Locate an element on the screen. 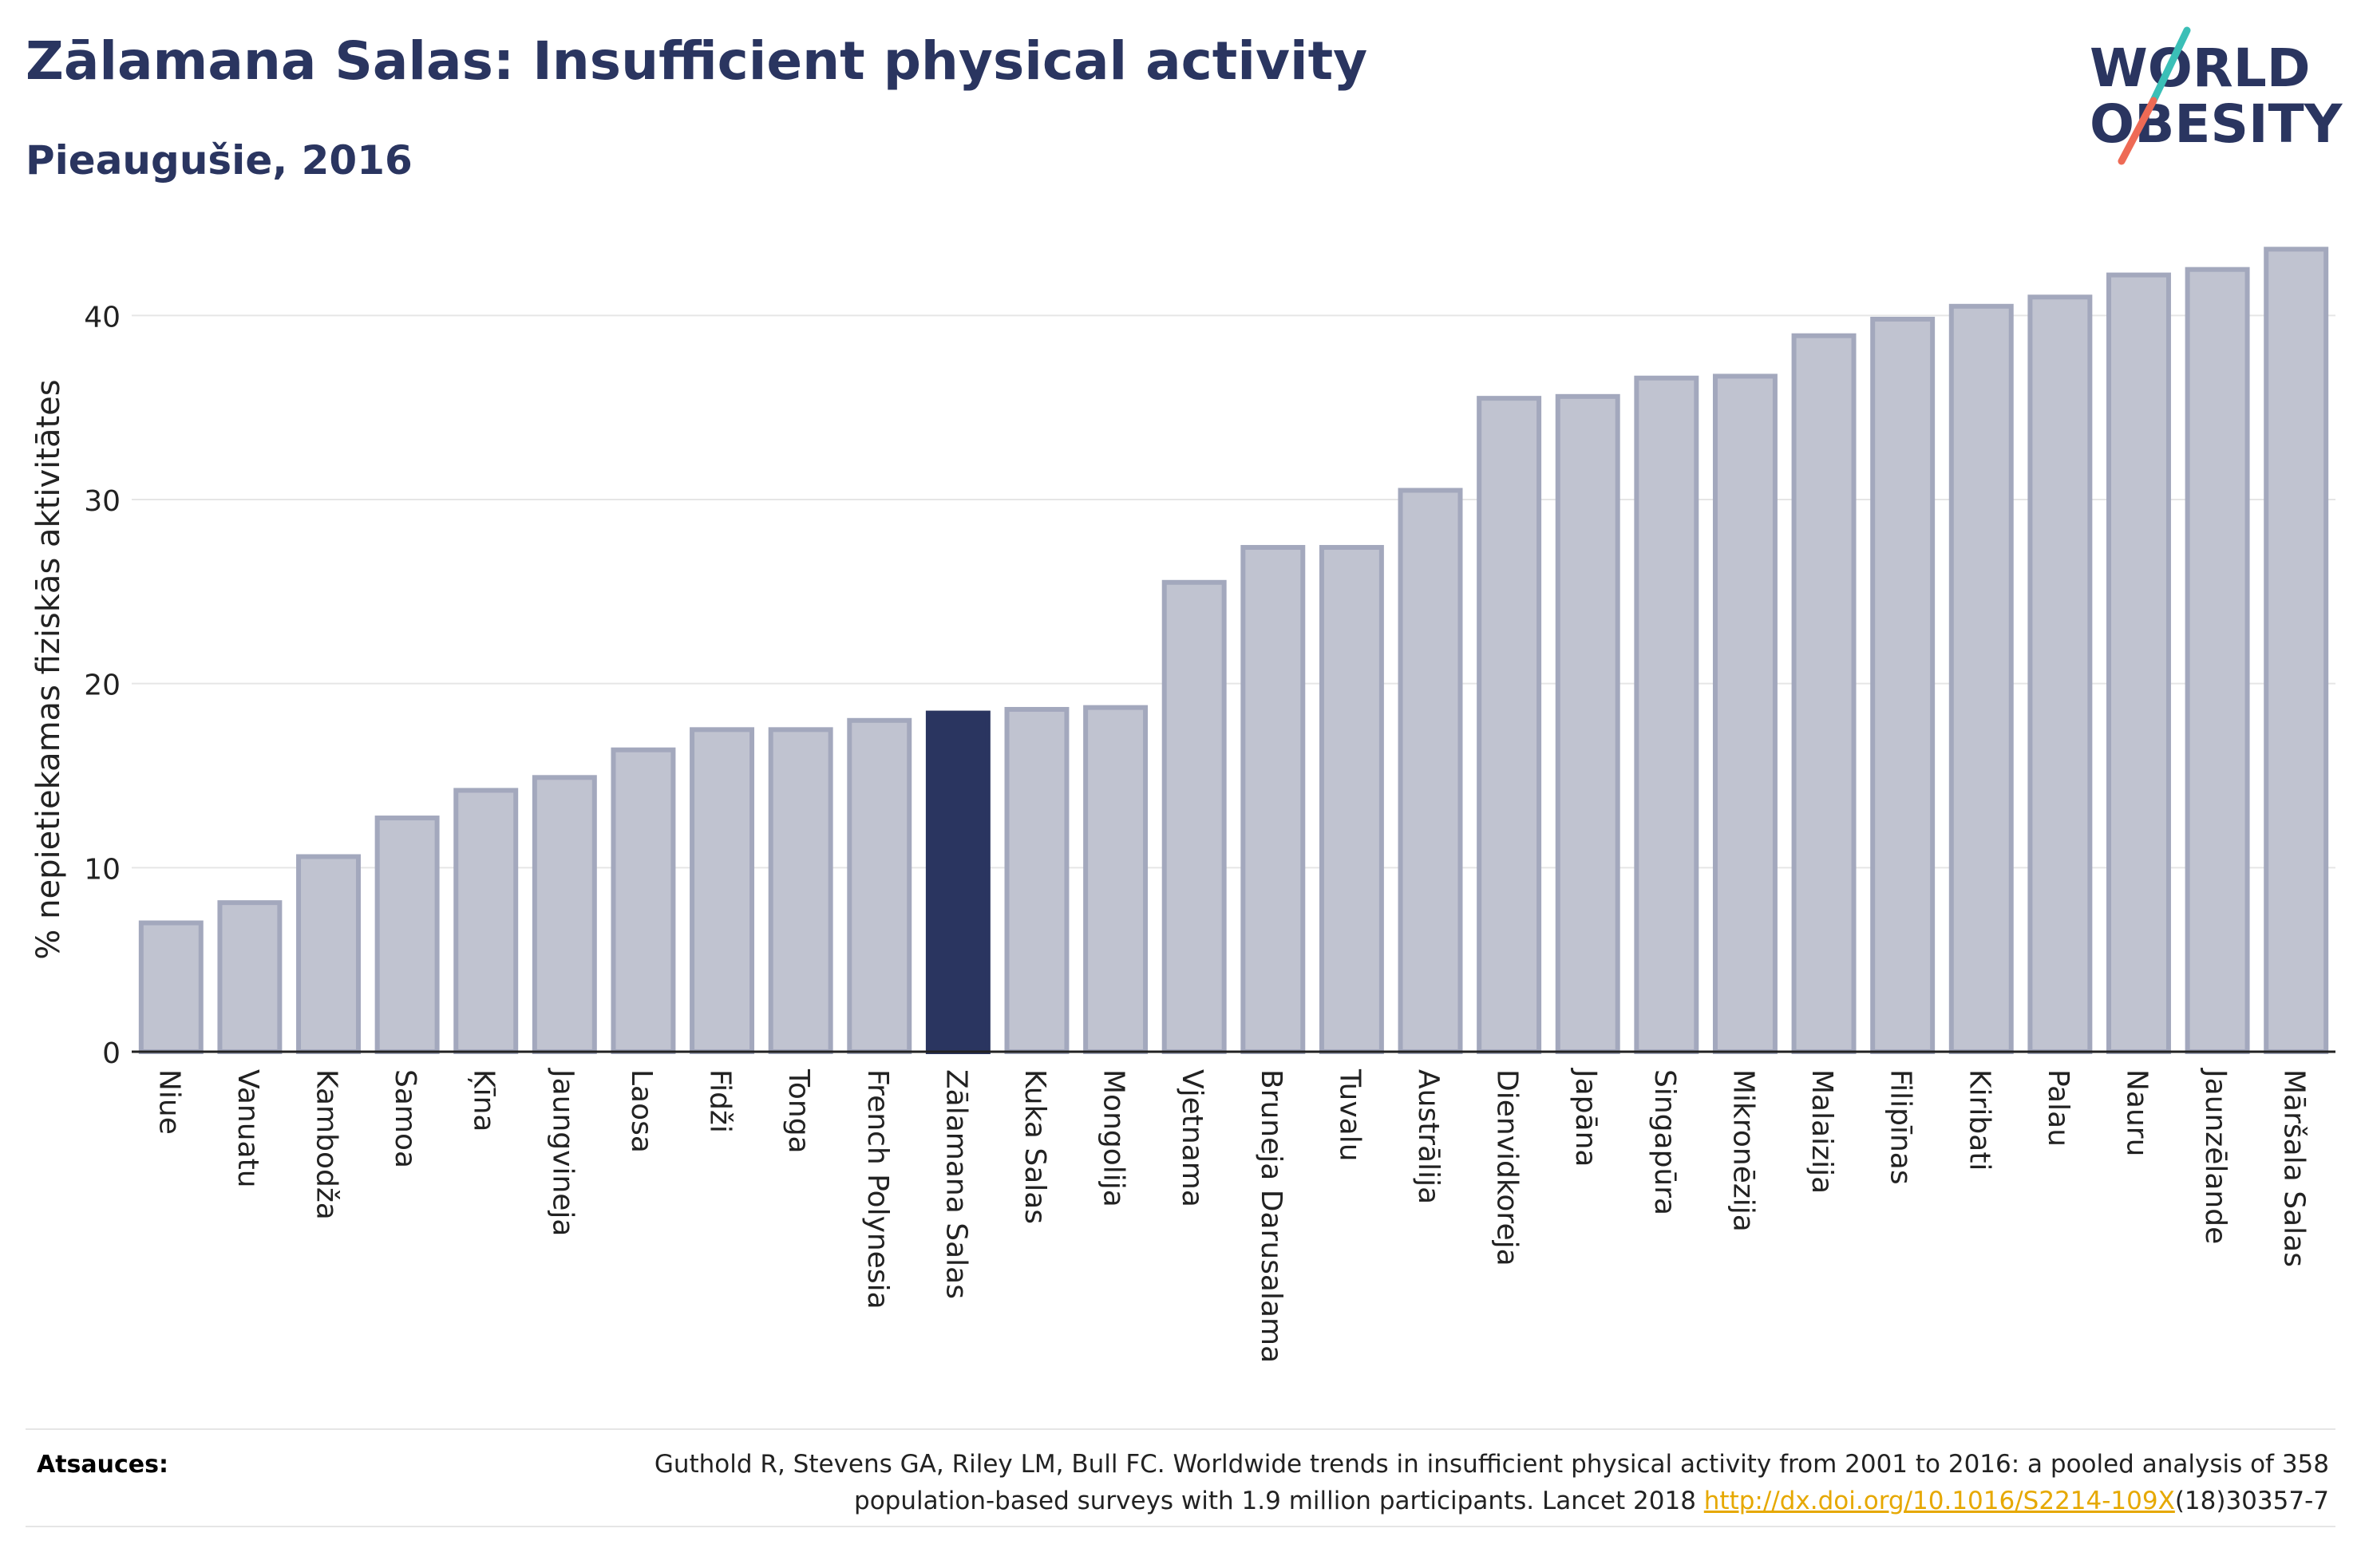 Image resolution: width=2361 pixels, height=1568 pixels. x-tick-label: Niue is located at coordinates (168, 1102).